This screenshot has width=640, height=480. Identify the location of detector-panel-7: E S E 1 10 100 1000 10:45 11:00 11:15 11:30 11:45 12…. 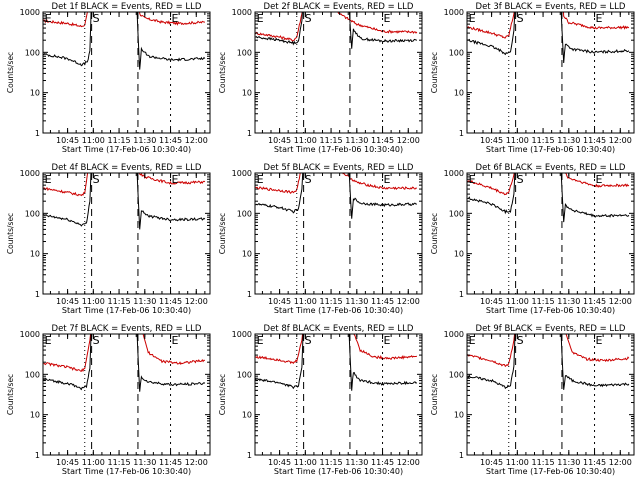
(108, 400).